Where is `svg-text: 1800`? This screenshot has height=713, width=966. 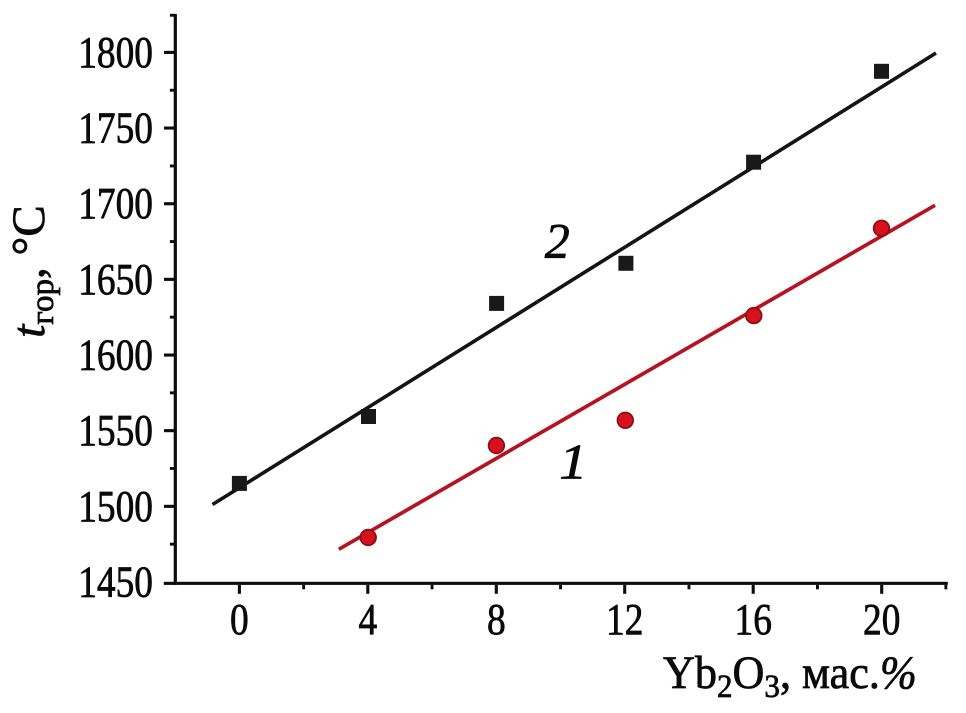
svg-text: 1800 is located at coordinates (115, 52).